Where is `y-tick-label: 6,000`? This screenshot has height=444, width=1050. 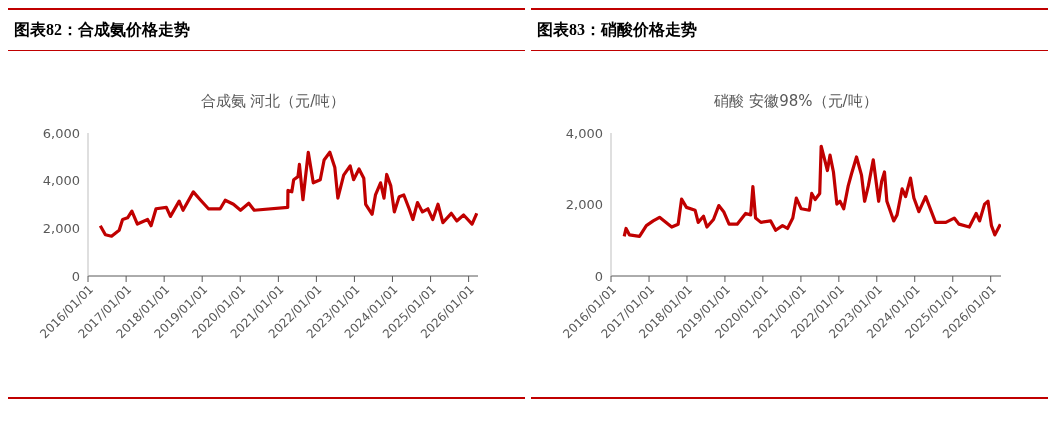
y-tick-label: 6,000 is located at coordinates (61, 133).